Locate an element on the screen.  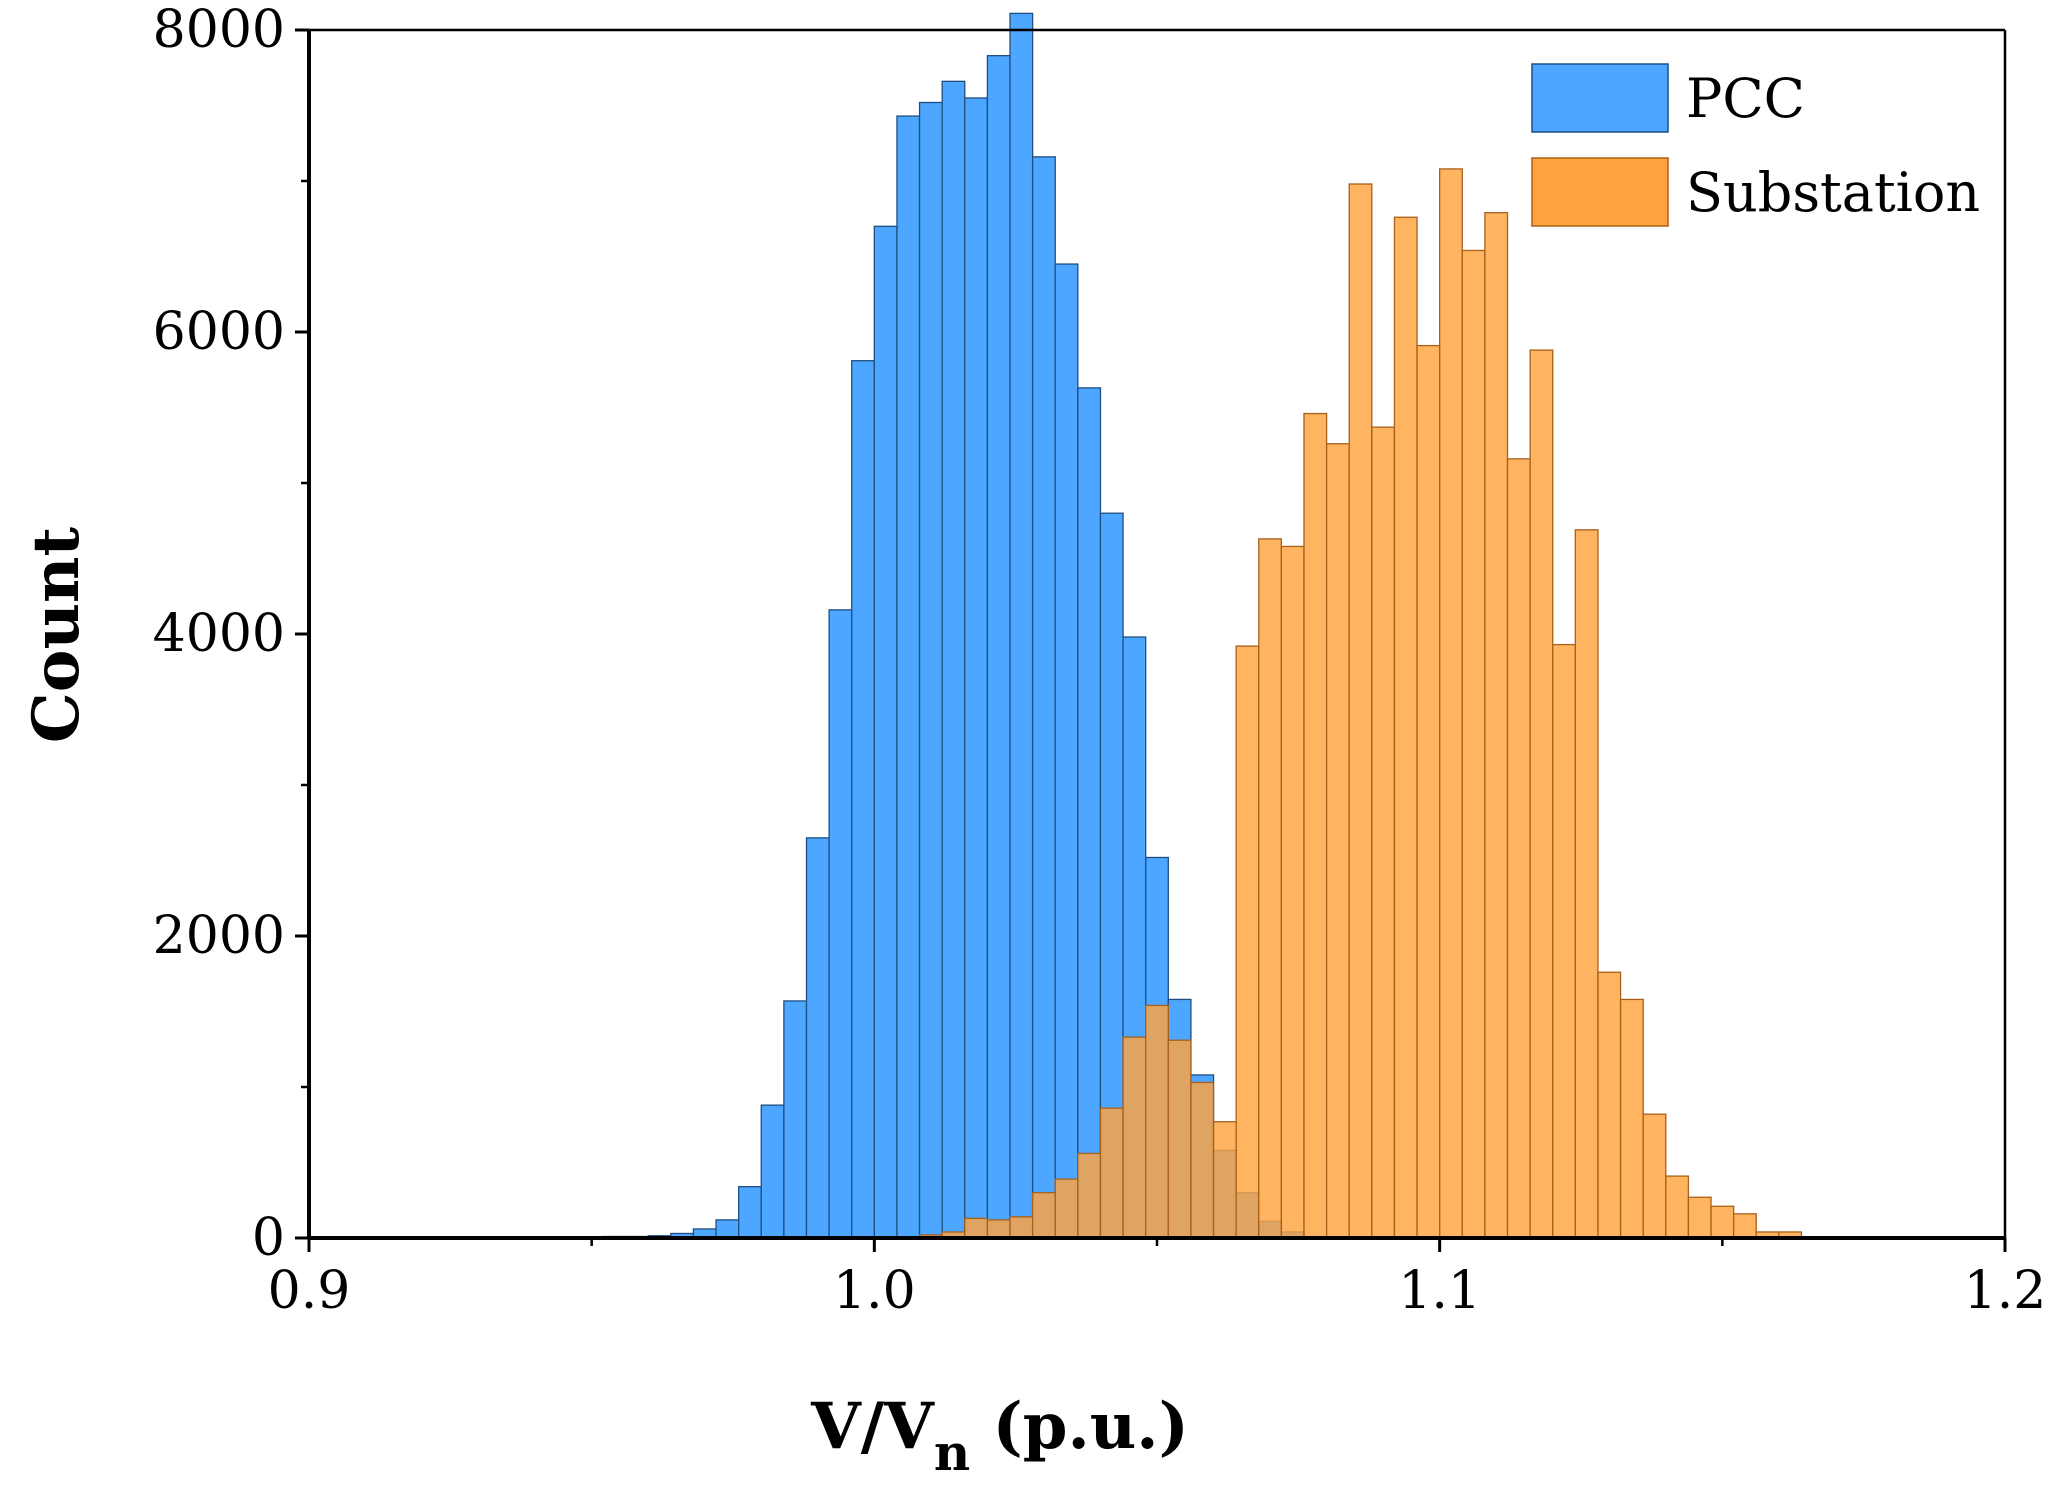
legend-label-substation: Substation is located at coordinates (1833, 192).